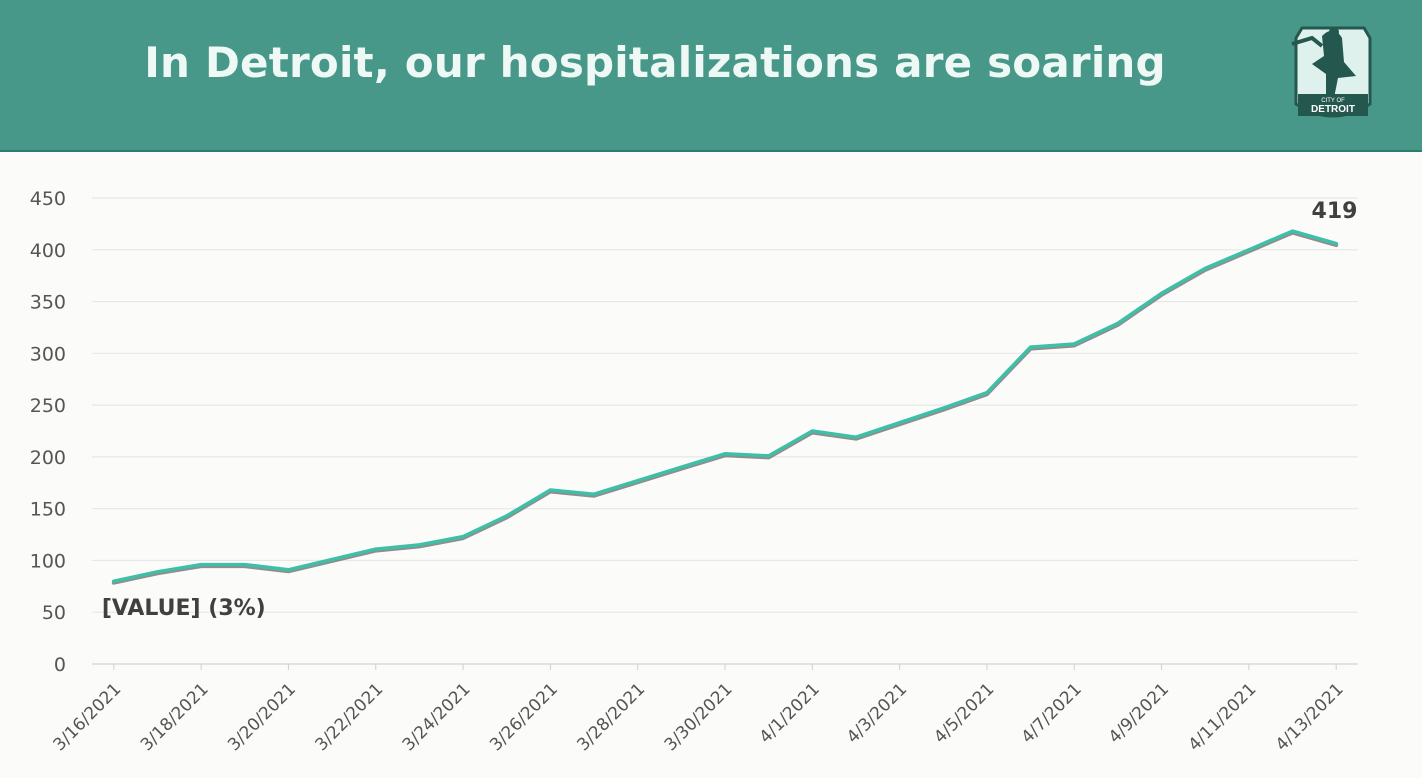 The height and width of the screenshot is (778, 1422). What do you see at coordinates (1331, 72) in the screenshot?
I see `city-of-detroit-logo: CITY OF DETROIT` at bounding box center [1331, 72].